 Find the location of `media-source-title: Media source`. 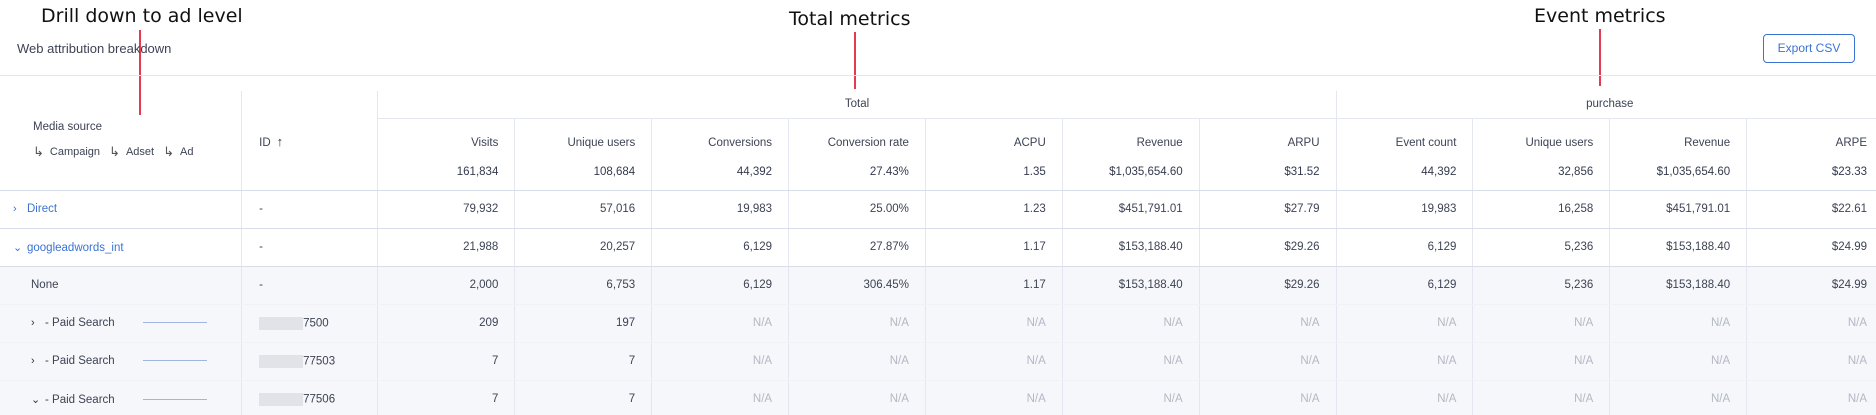

media-source-title: Media source is located at coordinates (68, 127).